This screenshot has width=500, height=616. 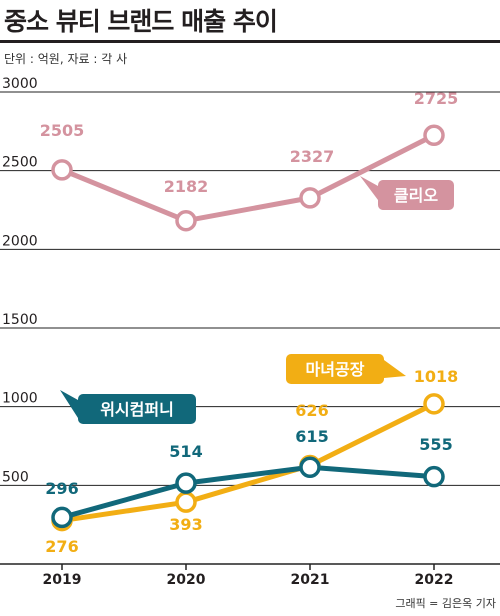 What do you see at coordinates (20, 241) in the screenshot?
I see `y-tick-label: 2000` at bounding box center [20, 241].